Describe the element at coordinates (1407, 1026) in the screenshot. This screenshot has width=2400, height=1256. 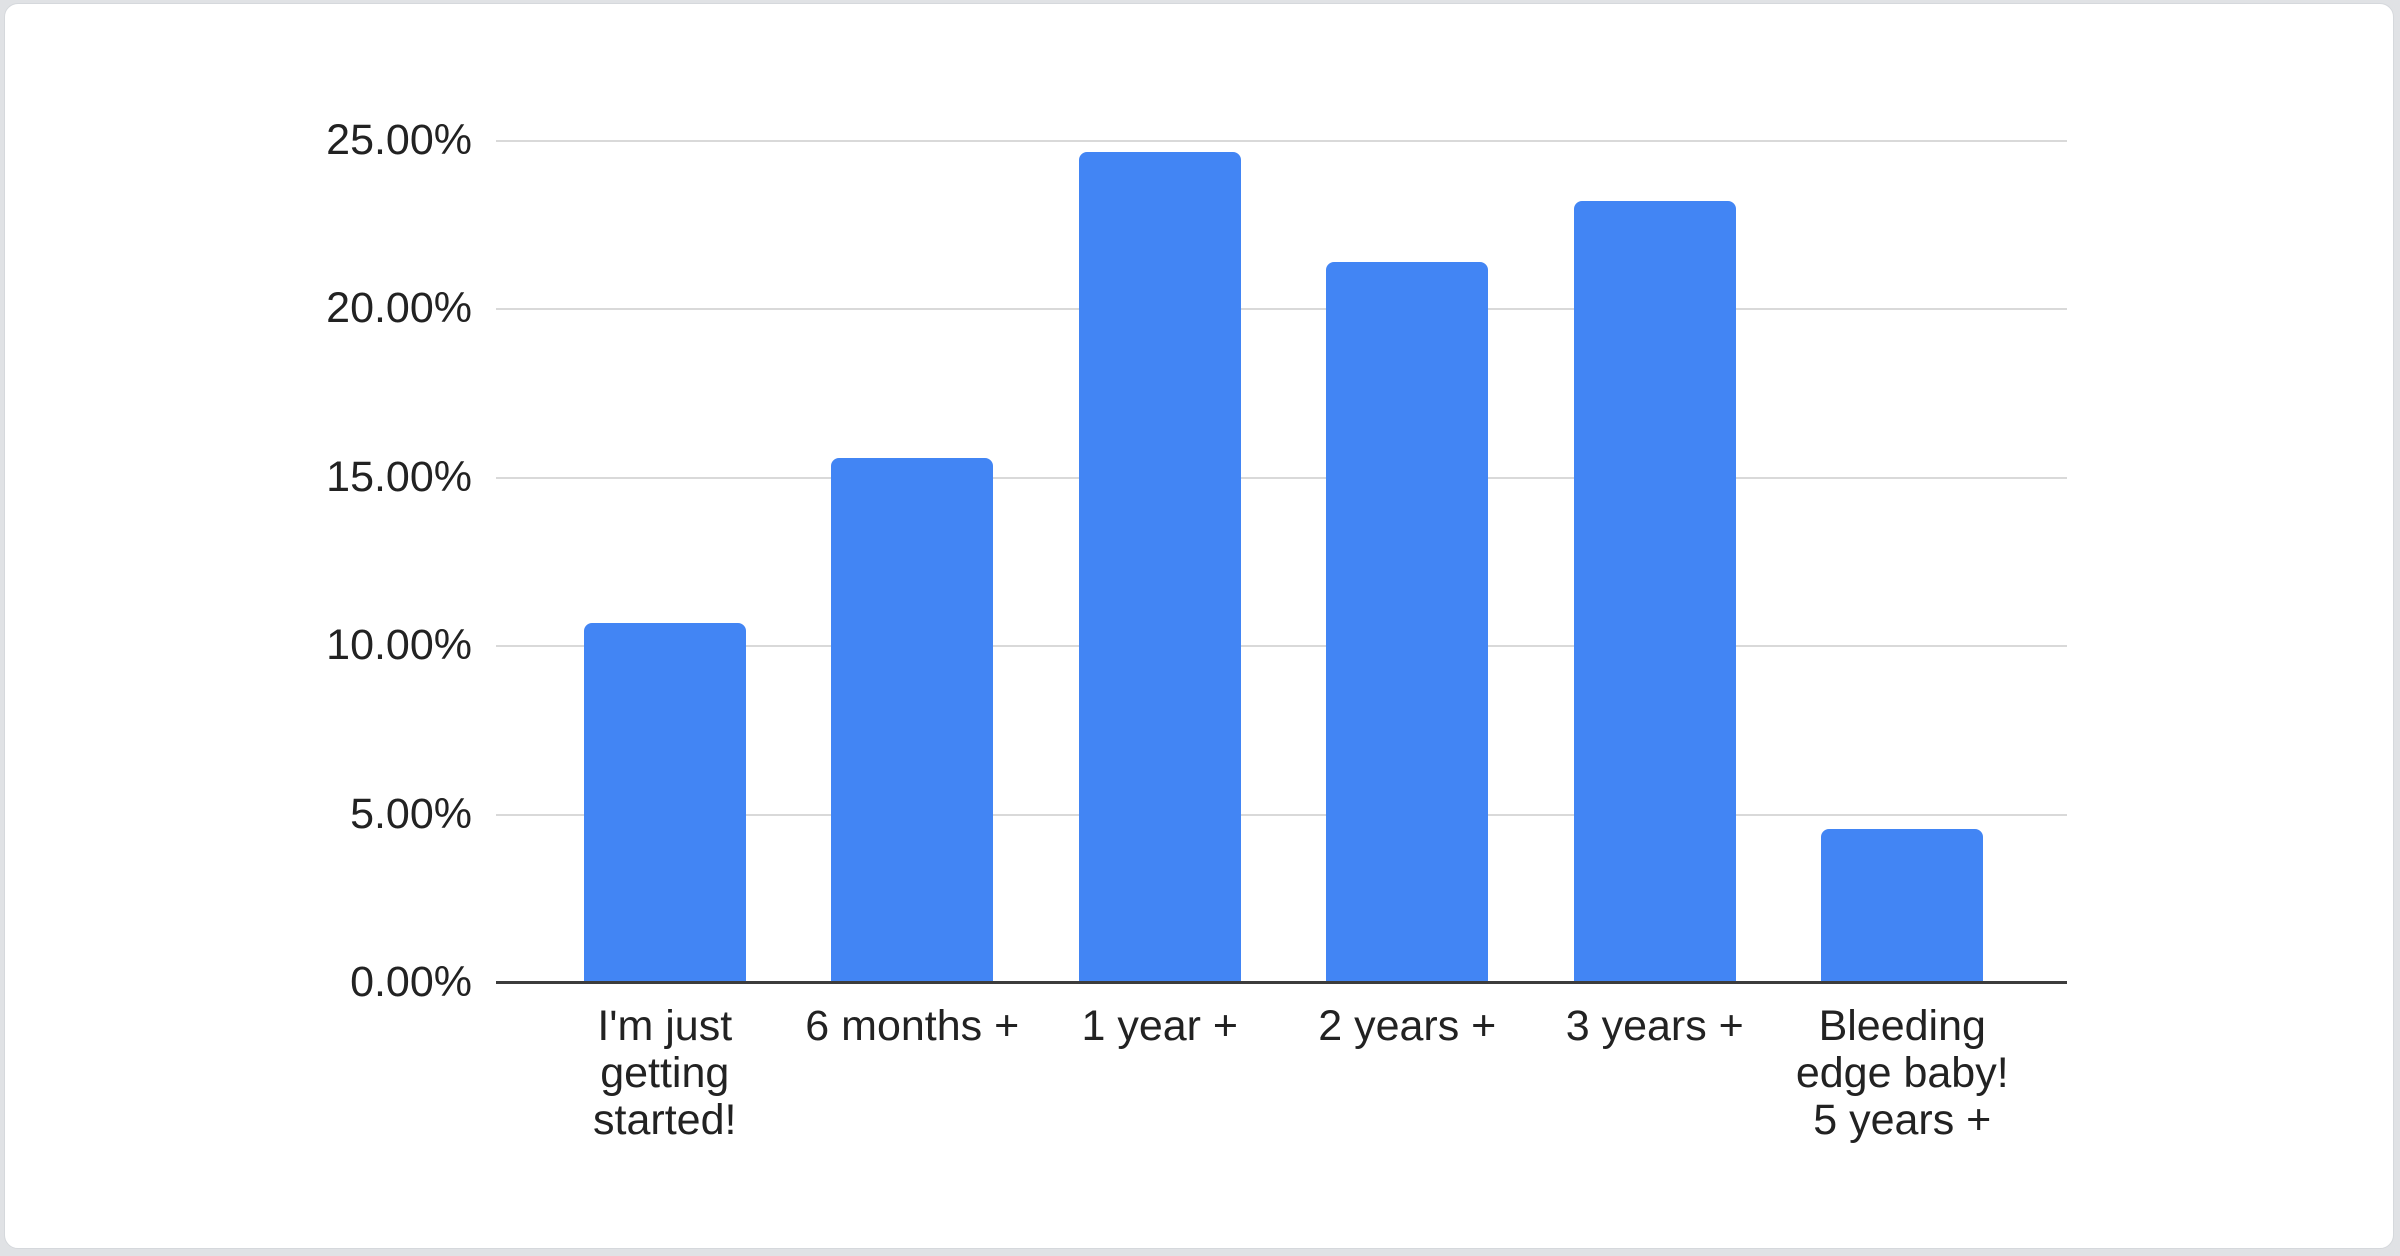
I see `x-axis-label: 2 years +` at that location.